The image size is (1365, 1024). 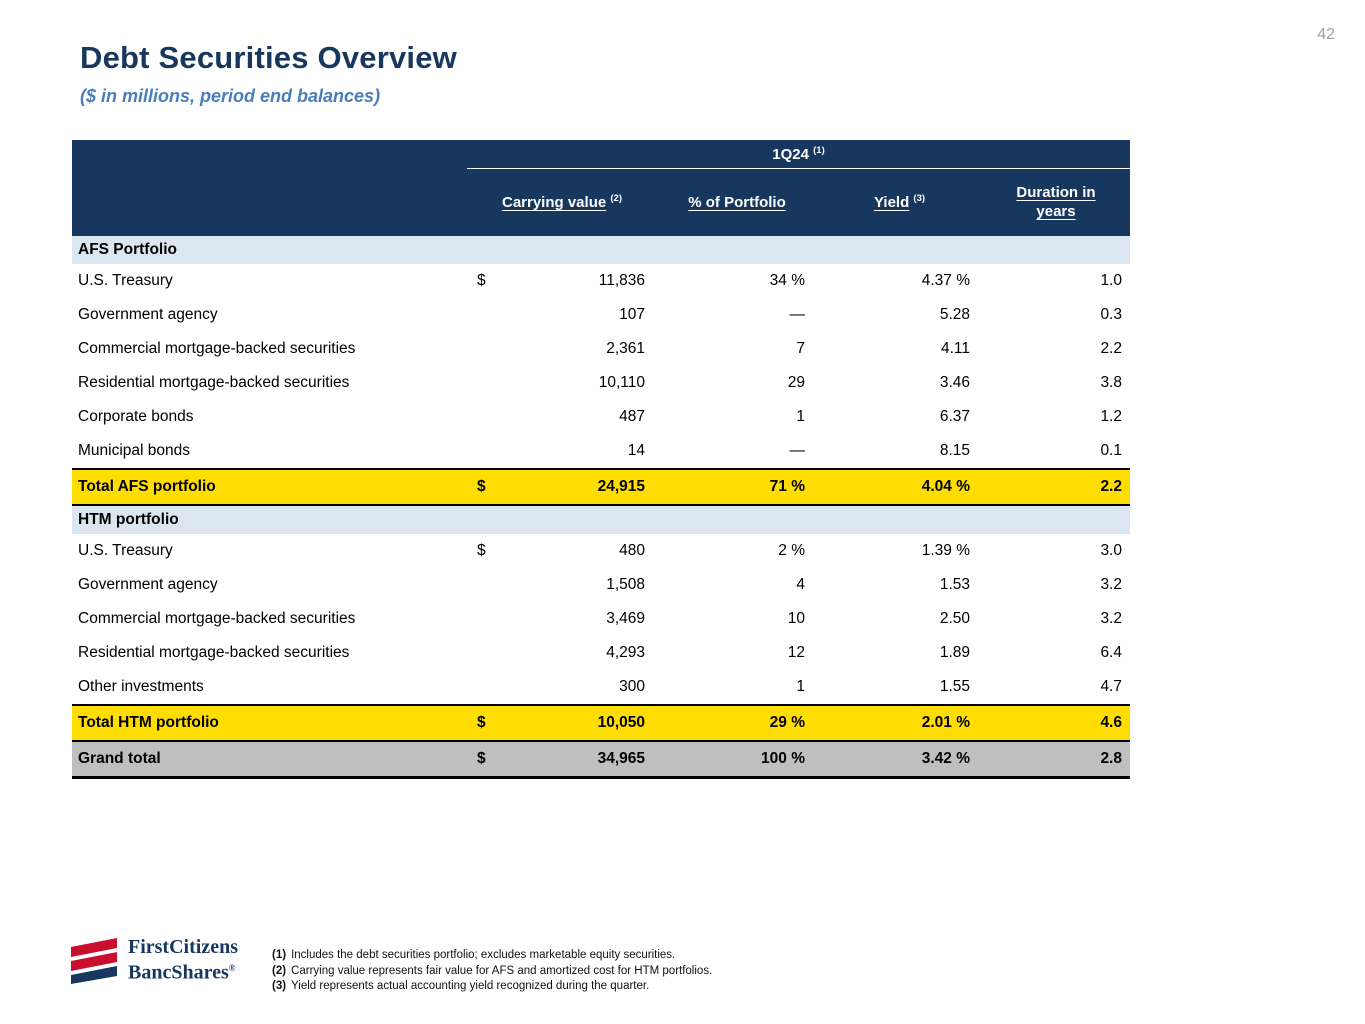 I want to click on flag-icon, so click(x=94, y=961).